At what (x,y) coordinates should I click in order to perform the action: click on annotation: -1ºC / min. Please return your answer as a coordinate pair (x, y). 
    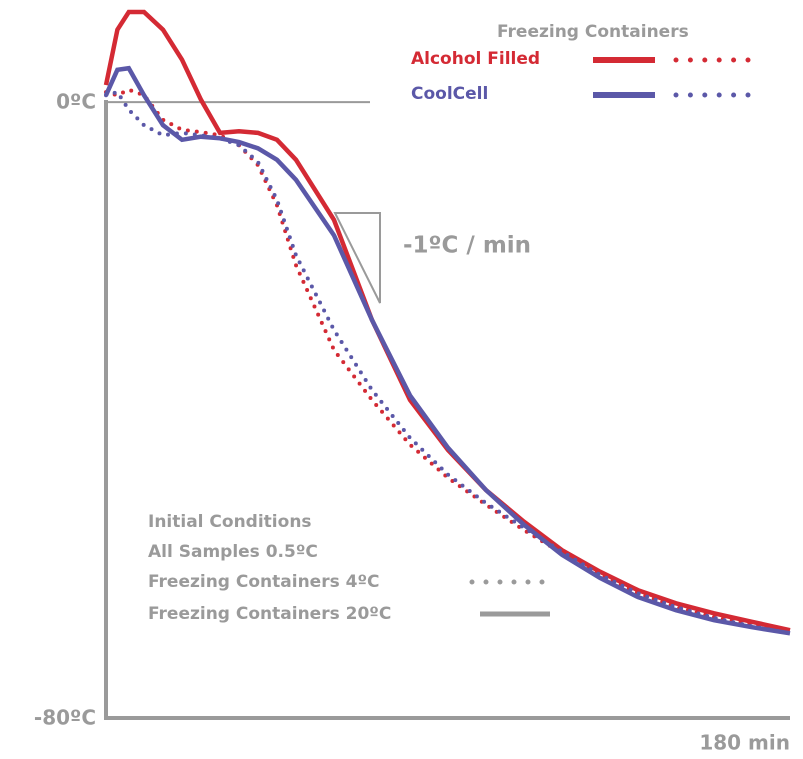
    Looking at the image, I should click on (467, 246).